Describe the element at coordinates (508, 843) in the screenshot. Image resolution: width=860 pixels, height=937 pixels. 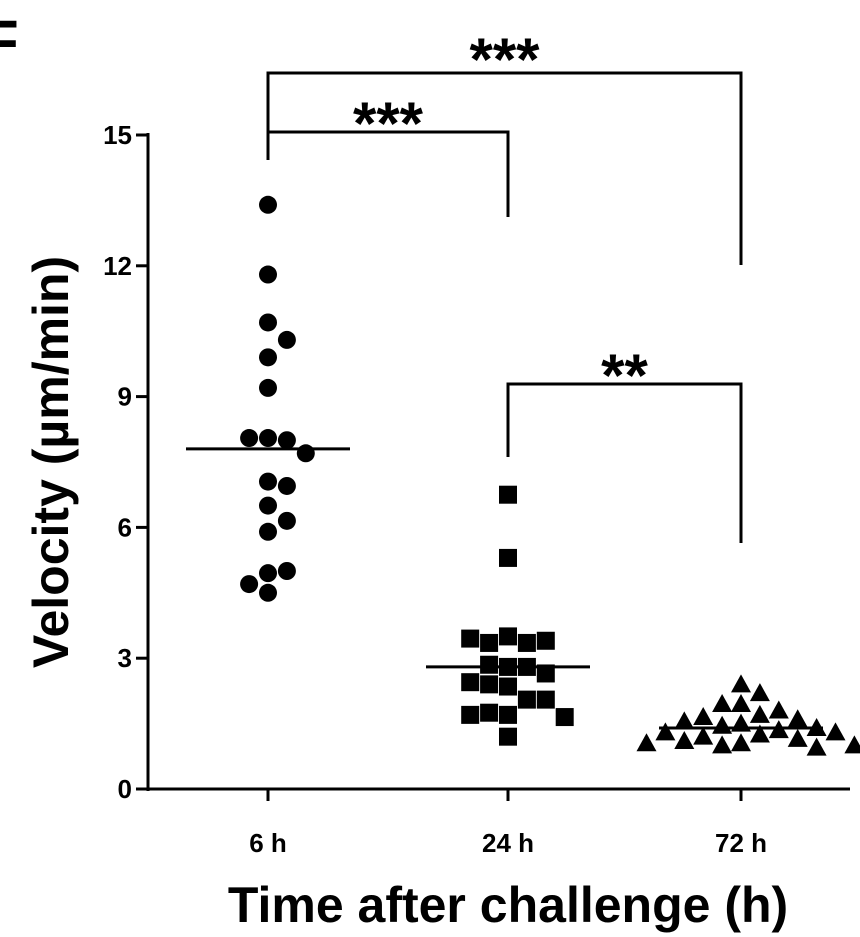
I see `x-tick-label: 24 h` at that location.